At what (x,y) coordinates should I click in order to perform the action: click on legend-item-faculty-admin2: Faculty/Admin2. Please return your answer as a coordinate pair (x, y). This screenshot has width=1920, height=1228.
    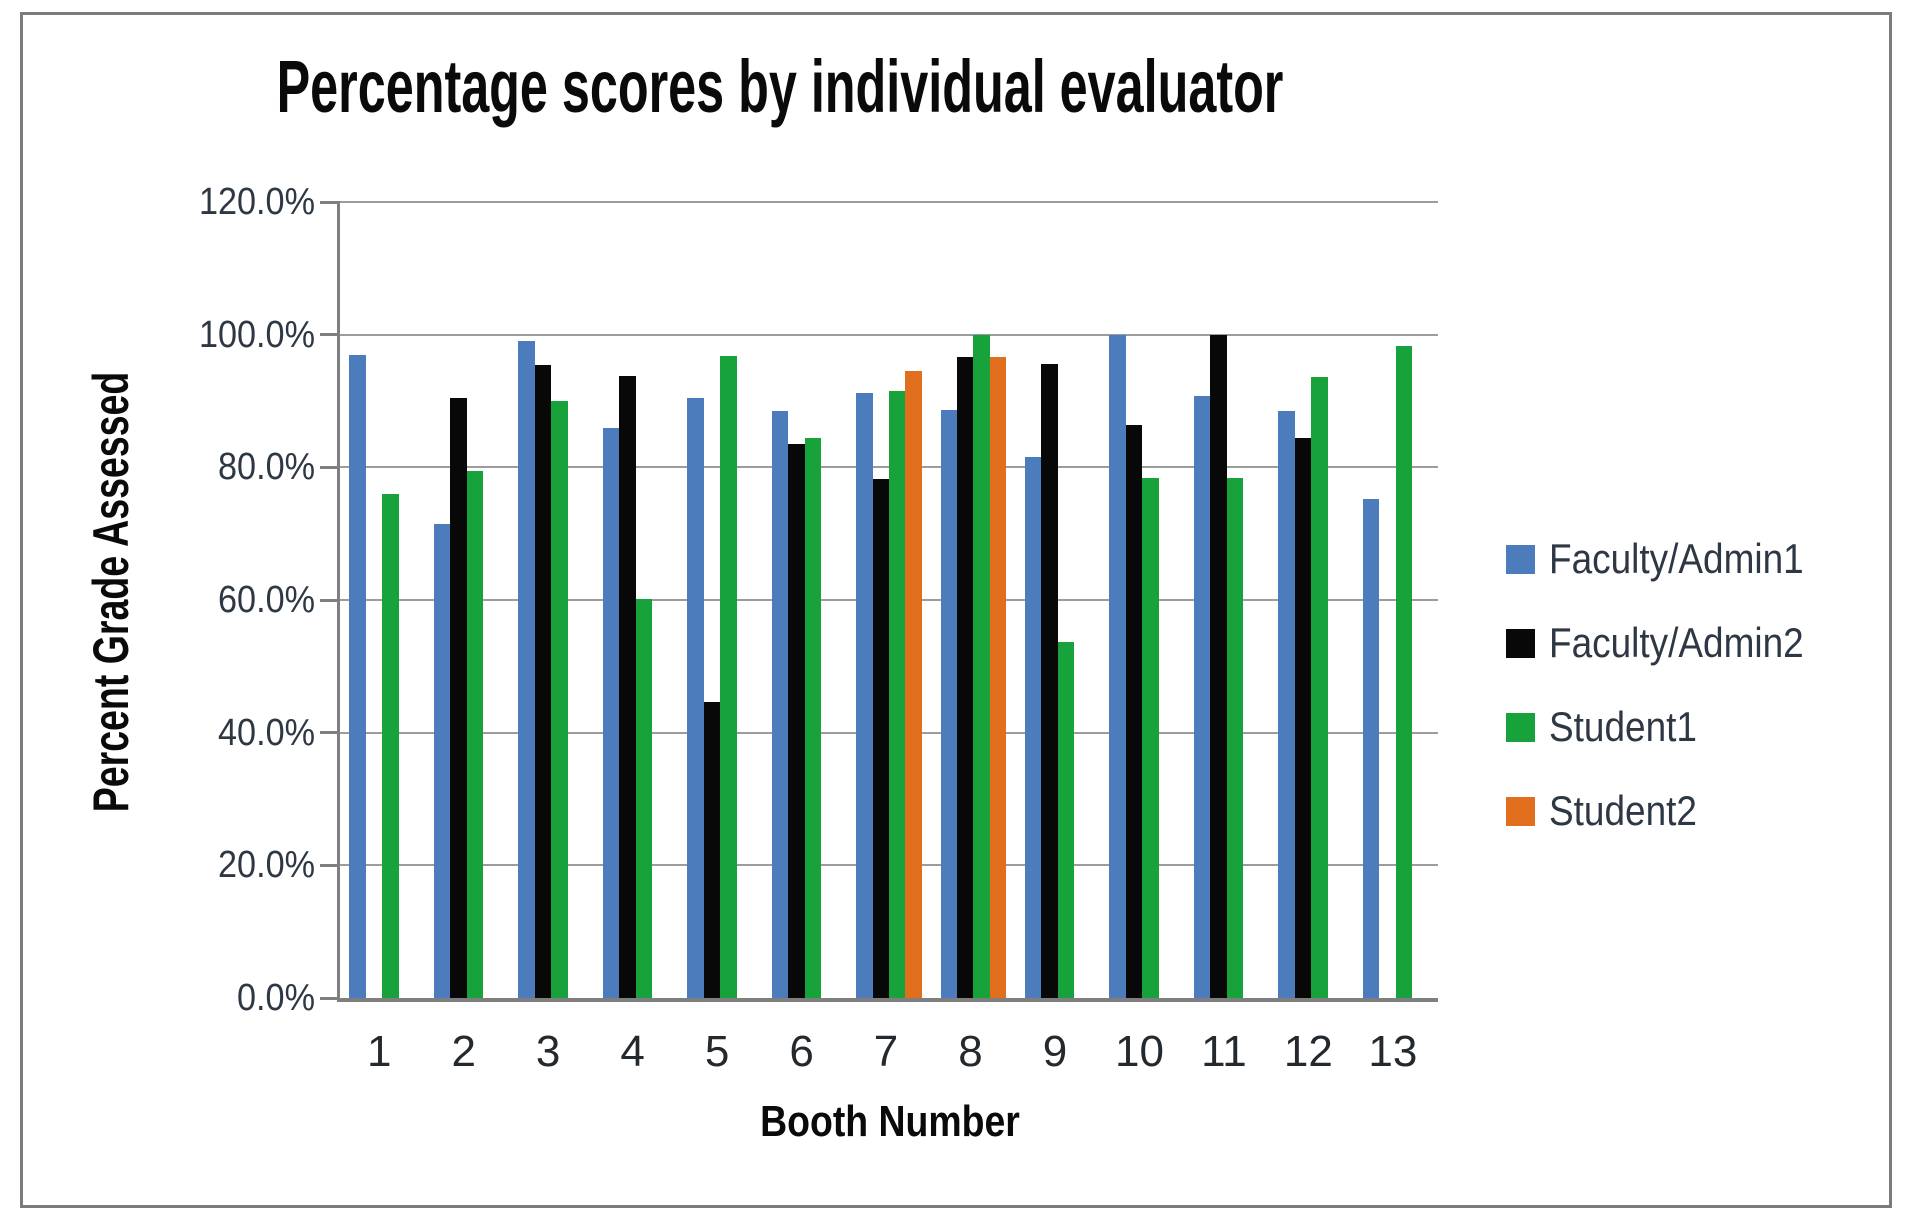
    Looking at the image, I should click on (1672, 642).